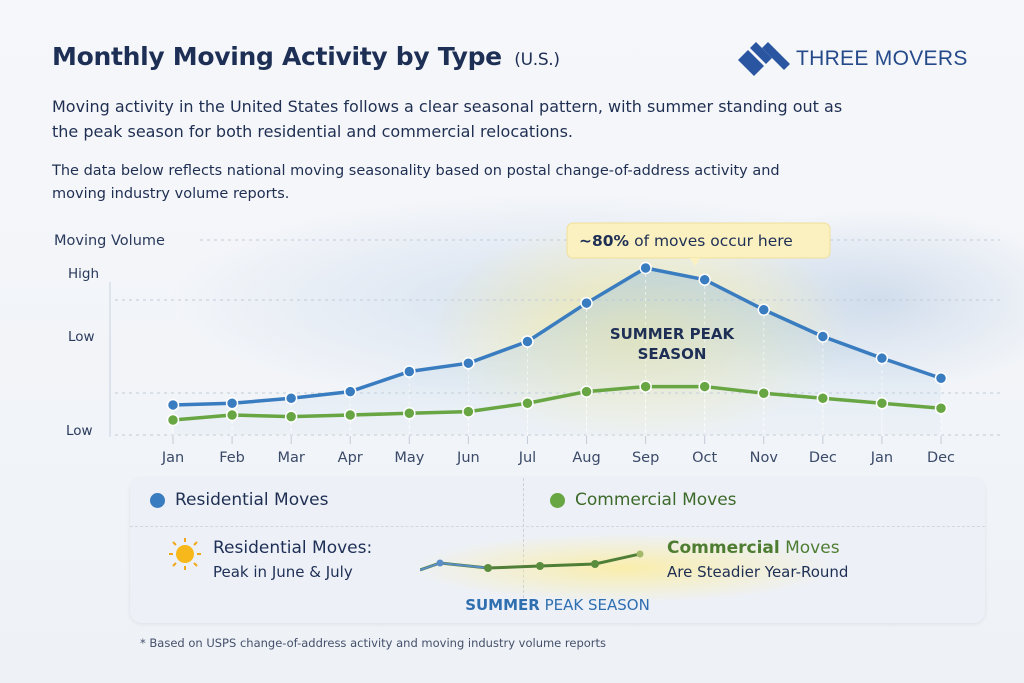 The width and height of the screenshot is (1024, 683). What do you see at coordinates (557, 403) in the screenshot?
I see `commercial-line` at bounding box center [557, 403].